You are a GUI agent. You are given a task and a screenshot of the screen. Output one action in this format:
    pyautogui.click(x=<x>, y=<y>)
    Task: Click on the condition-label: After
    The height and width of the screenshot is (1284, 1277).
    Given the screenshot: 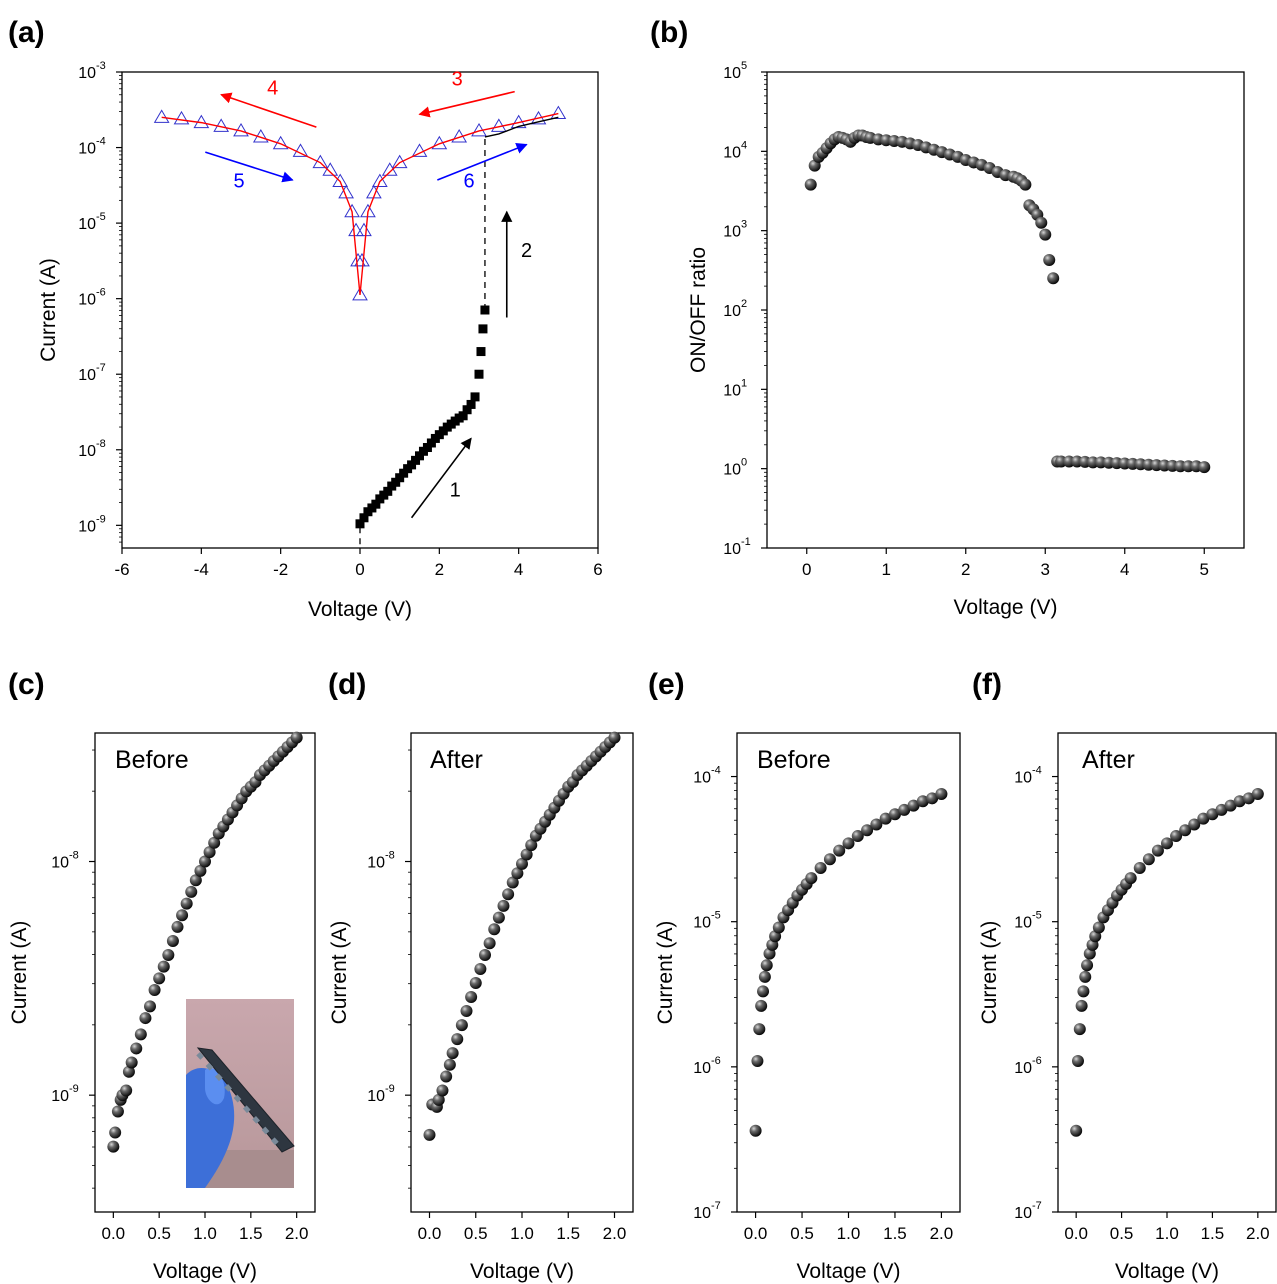 What is the action you would take?
    pyautogui.click(x=1108, y=760)
    